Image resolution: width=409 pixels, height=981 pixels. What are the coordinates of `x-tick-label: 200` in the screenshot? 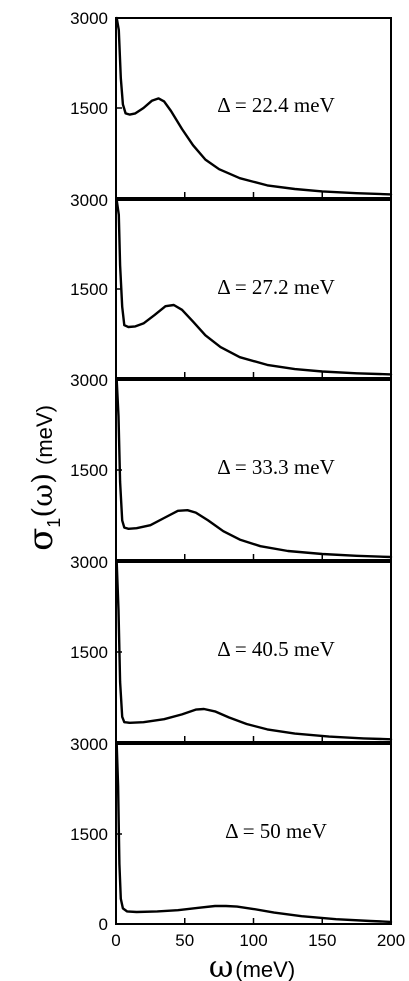 It's located at (391, 940).